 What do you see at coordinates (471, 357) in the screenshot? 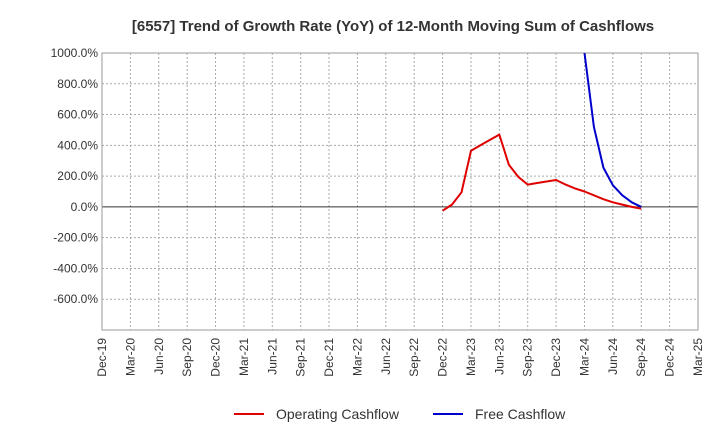
I see `x-tick-label: Mar-23` at bounding box center [471, 357].